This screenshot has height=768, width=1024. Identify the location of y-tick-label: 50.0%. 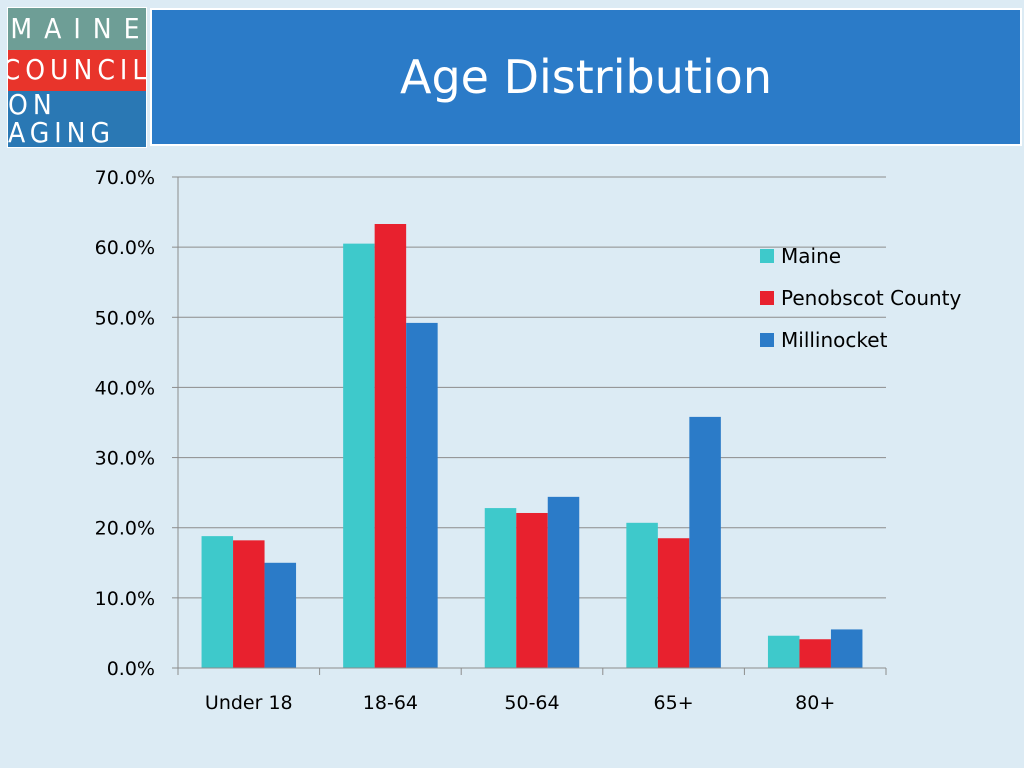
(125, 318).